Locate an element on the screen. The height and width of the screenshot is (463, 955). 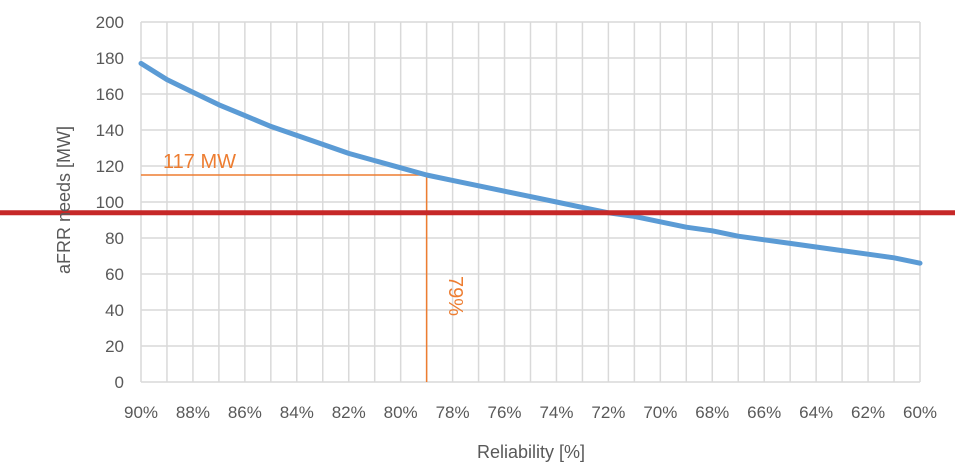
x-tick-label: 60% is located at coordinates (920, 412).